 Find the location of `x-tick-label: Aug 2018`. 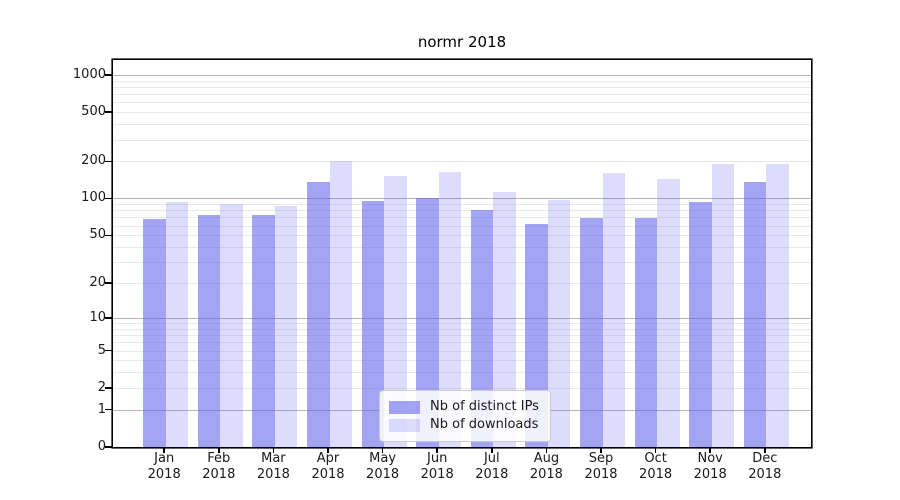

x-tick-label: Aug 2018 is located at coordinates (546, 467).